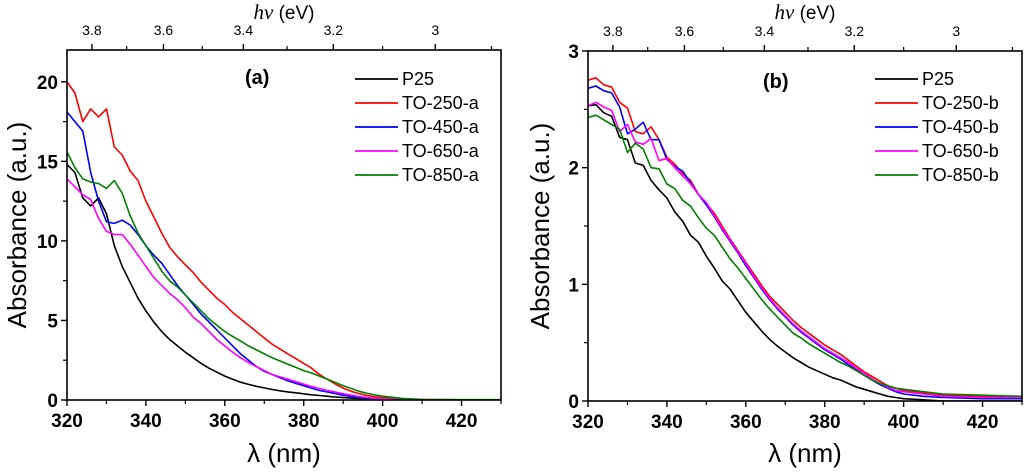  I want to click on y-tick-label: 2, so click(573, 169).